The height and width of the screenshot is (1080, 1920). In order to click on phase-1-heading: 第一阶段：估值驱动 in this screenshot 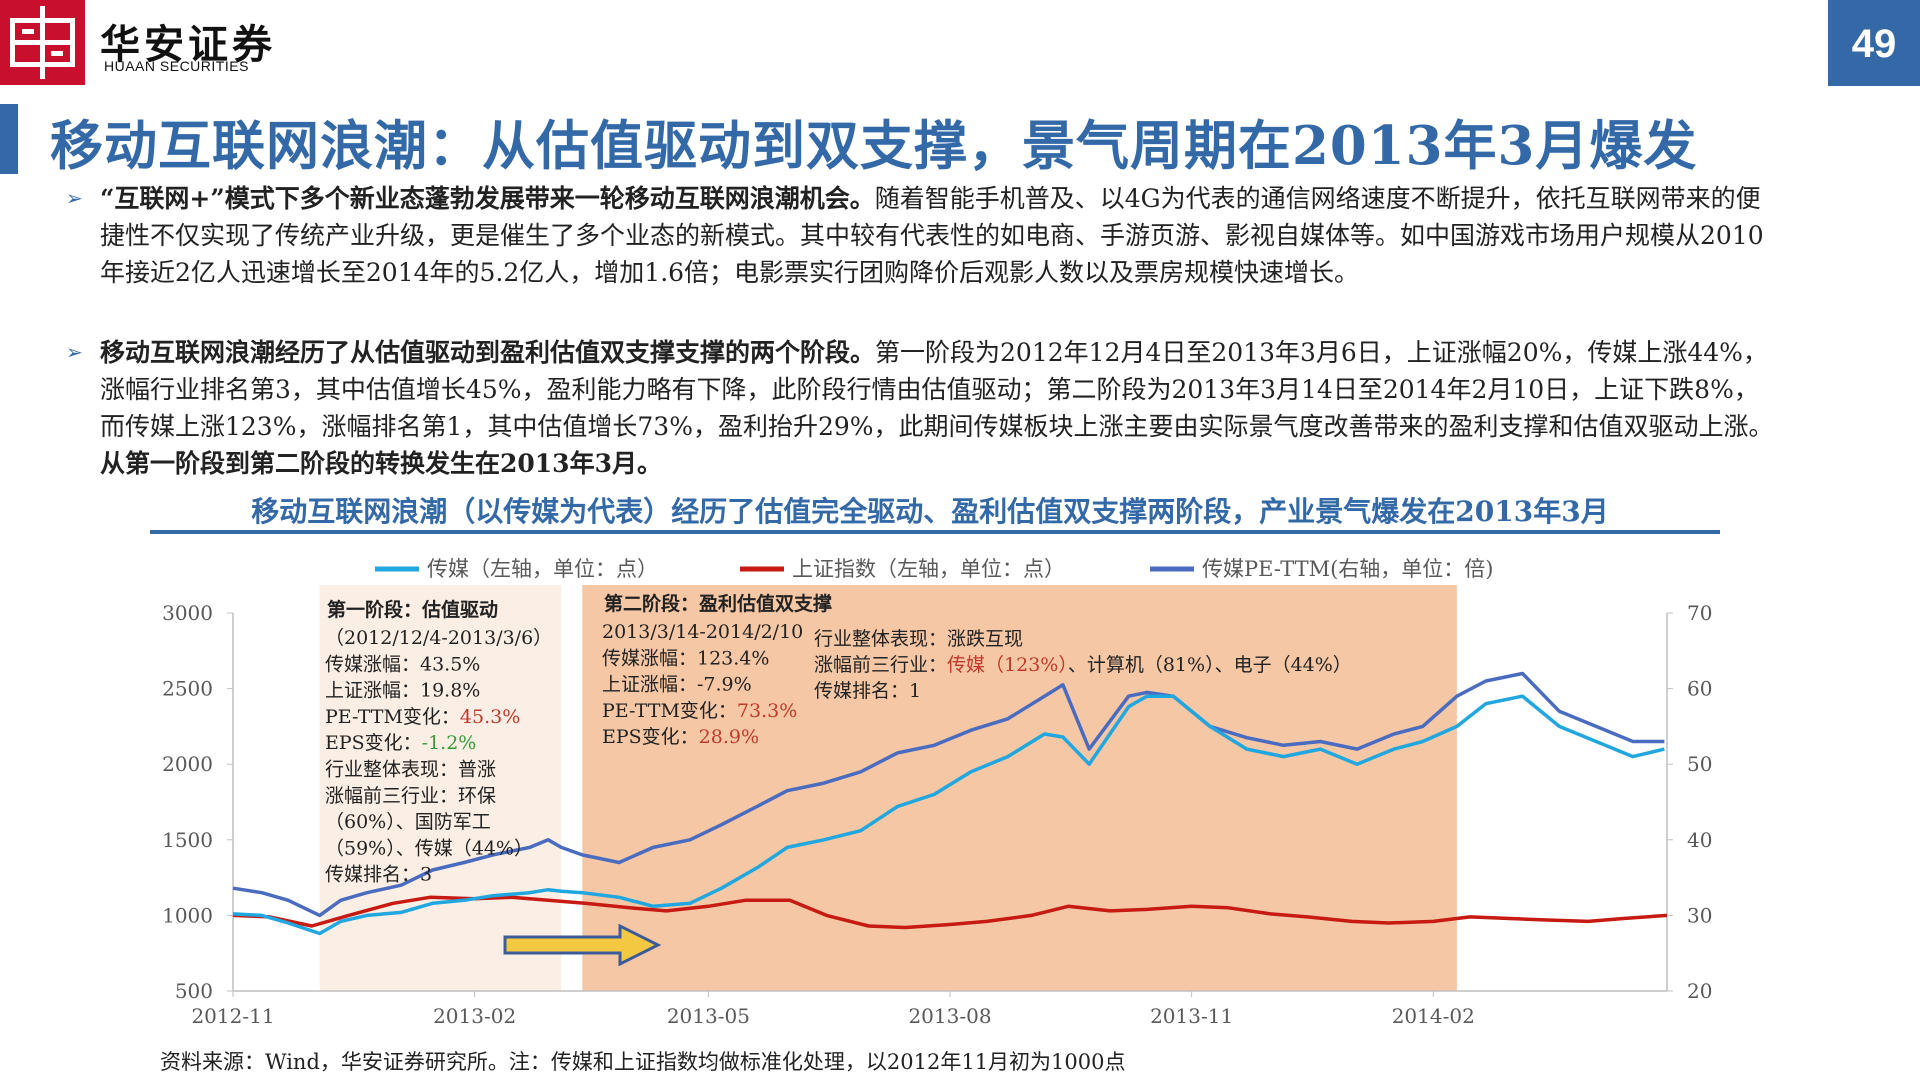, I will do `click(412, 609)`.